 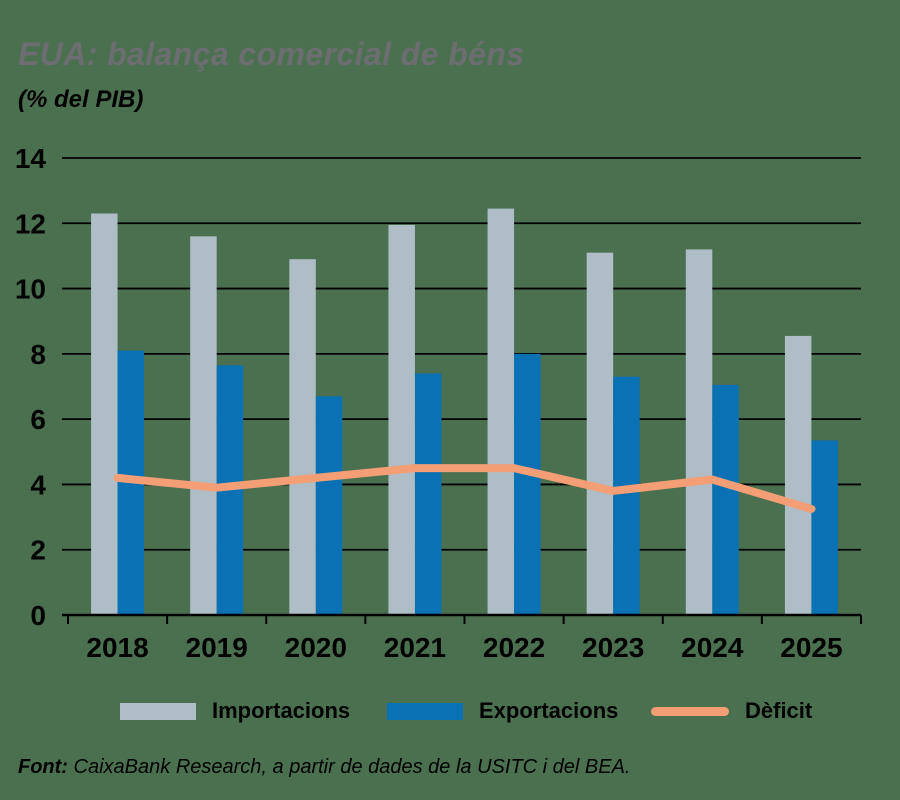 I want to click on bar-importacions-2023, so click(x=600, y=433).